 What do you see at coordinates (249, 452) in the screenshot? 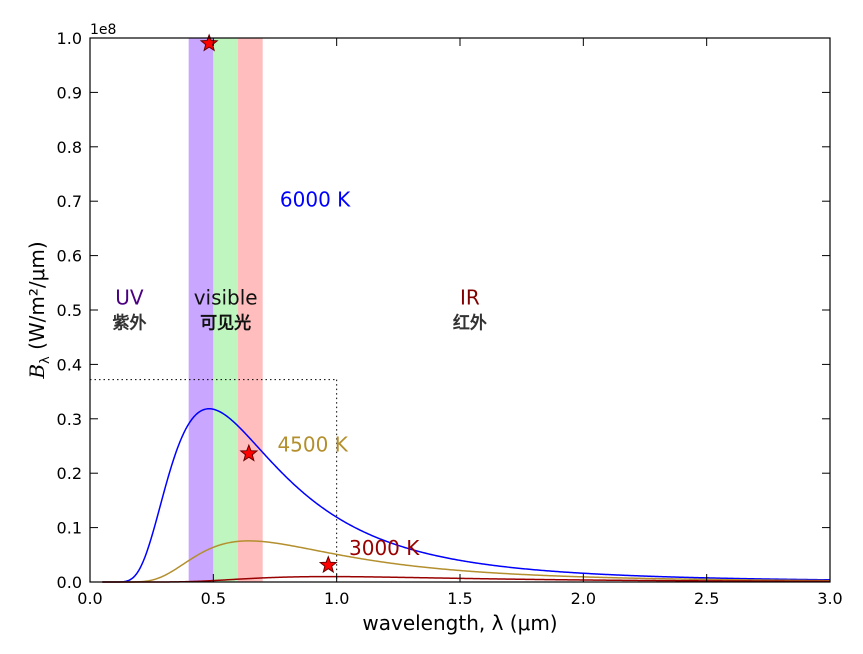
I see `peak-star-4500k` at bounding box center [249, 452].